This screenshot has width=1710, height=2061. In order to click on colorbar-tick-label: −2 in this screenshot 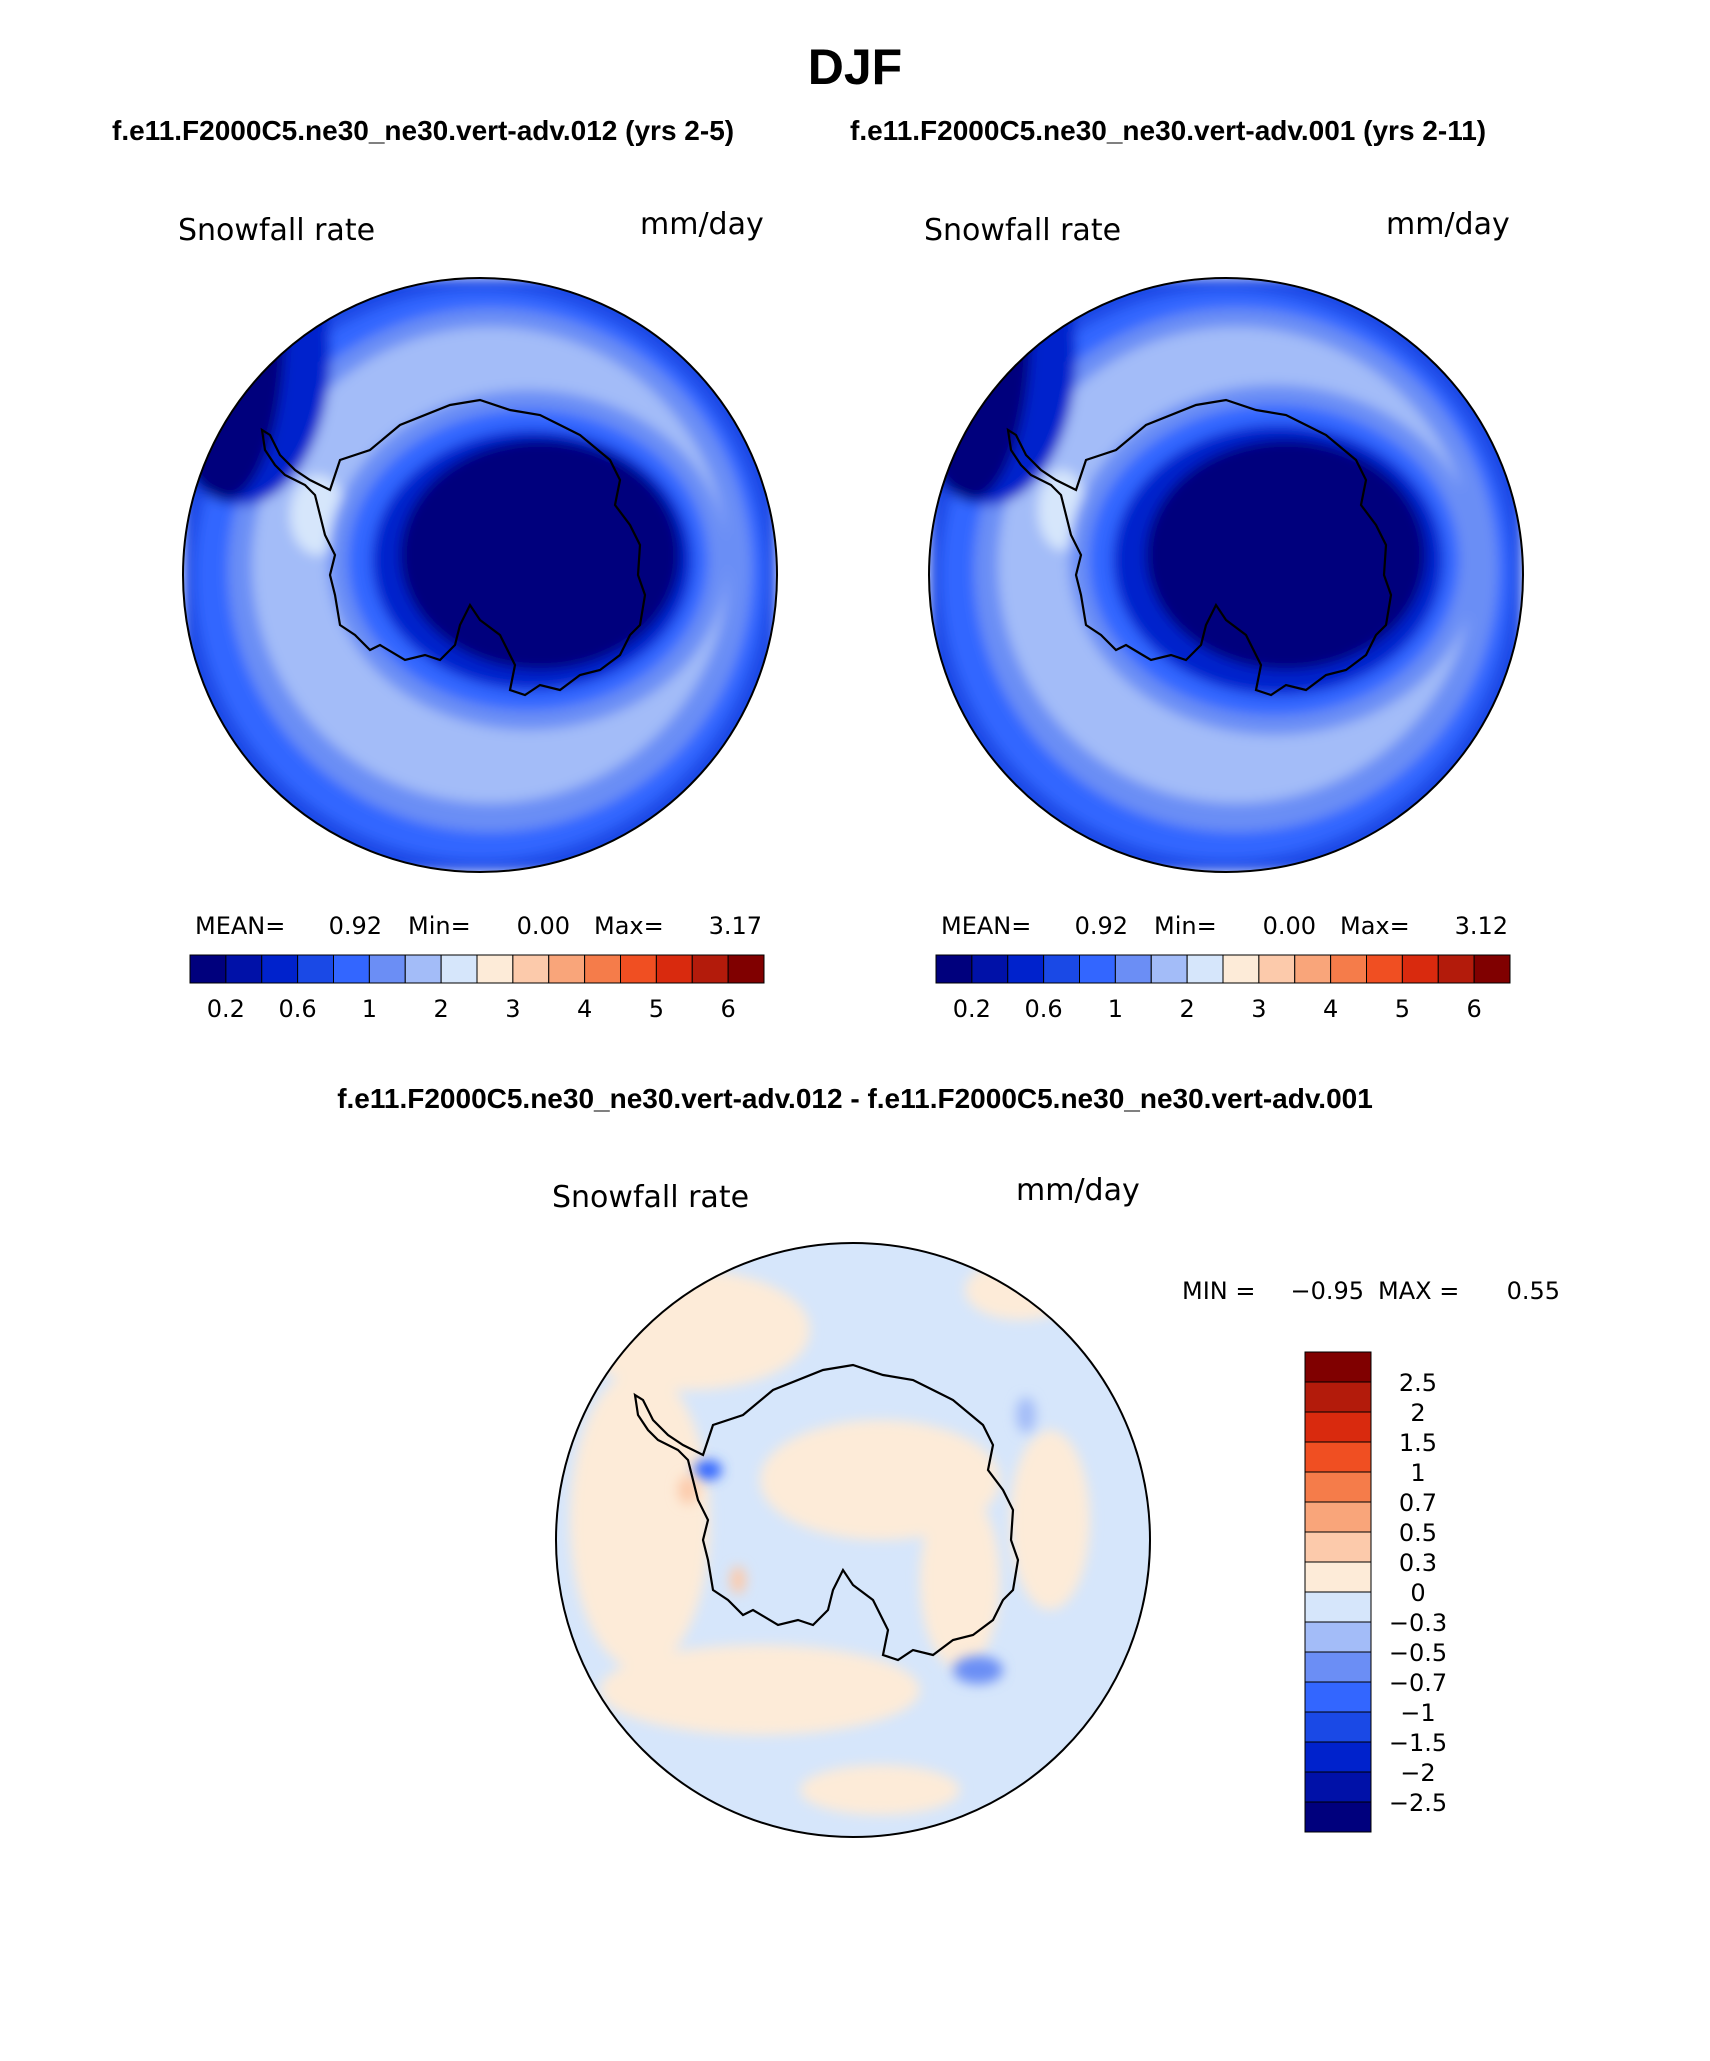, I will do `click(1417, 1773)`.